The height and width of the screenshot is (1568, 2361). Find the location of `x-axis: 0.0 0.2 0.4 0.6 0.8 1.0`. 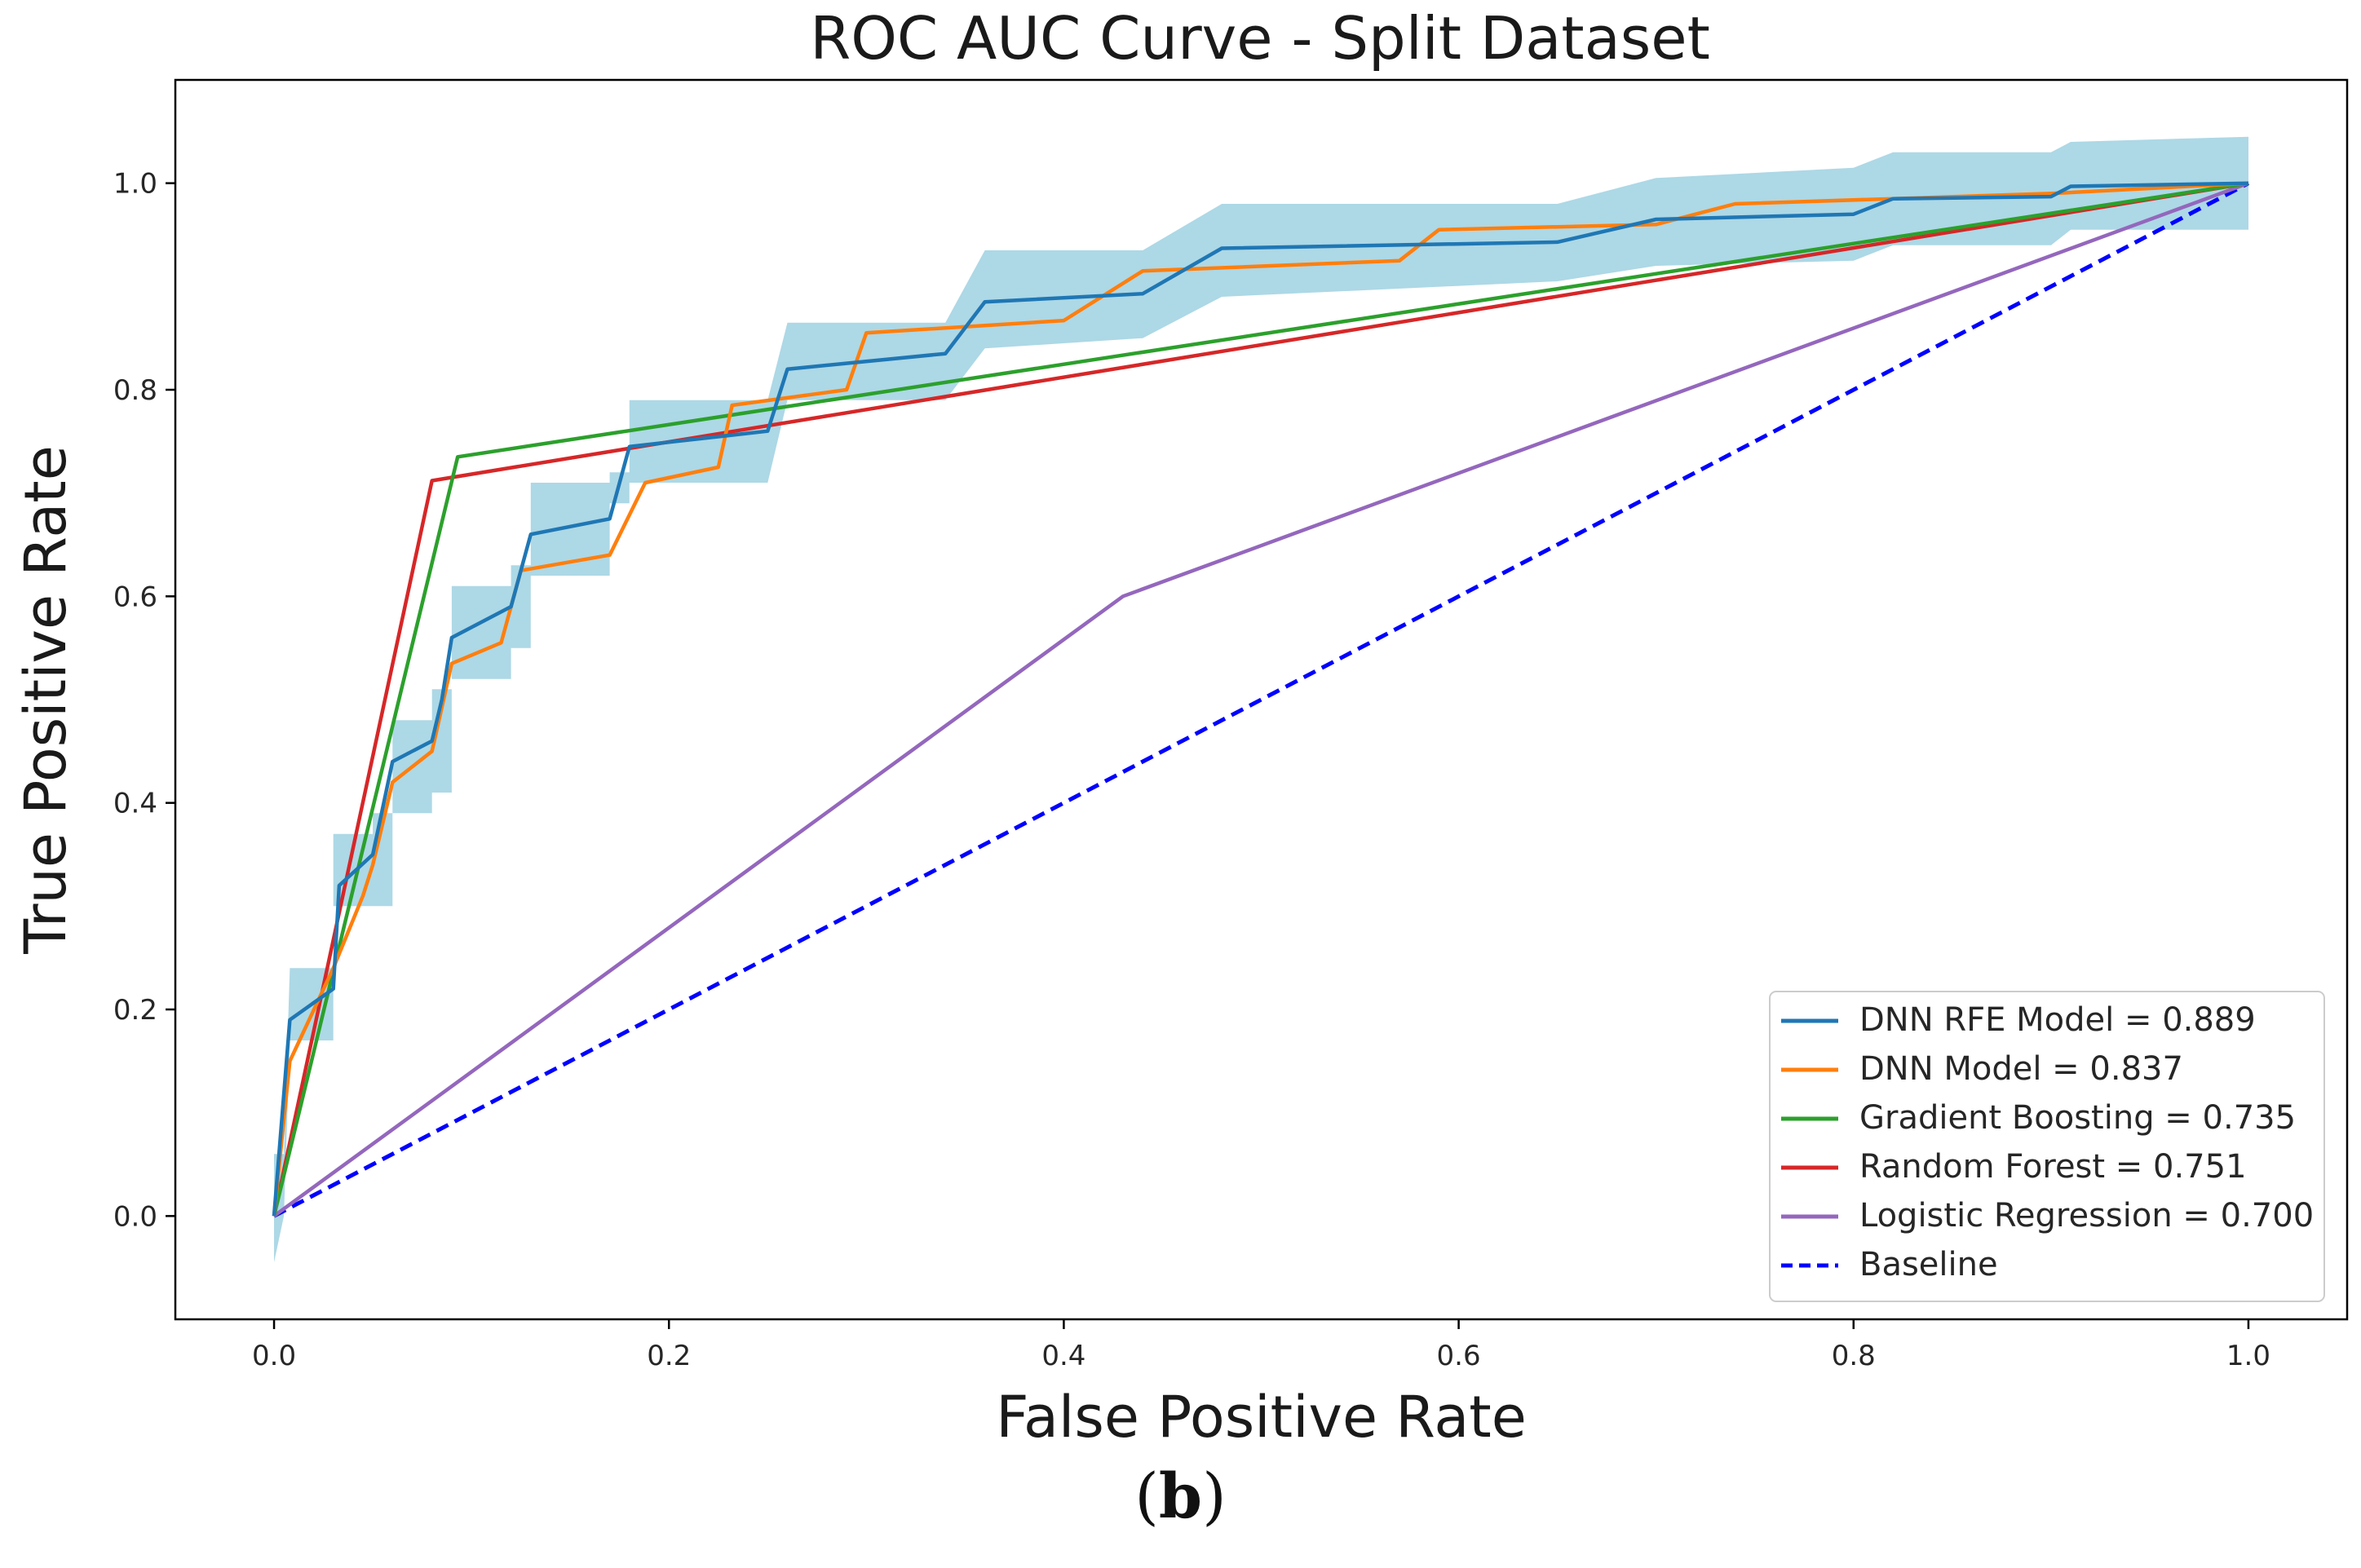

x-axis: 0.0 0.2 0.4 0.6 0.8 1.0 is located at coordinates (1261, 1345).